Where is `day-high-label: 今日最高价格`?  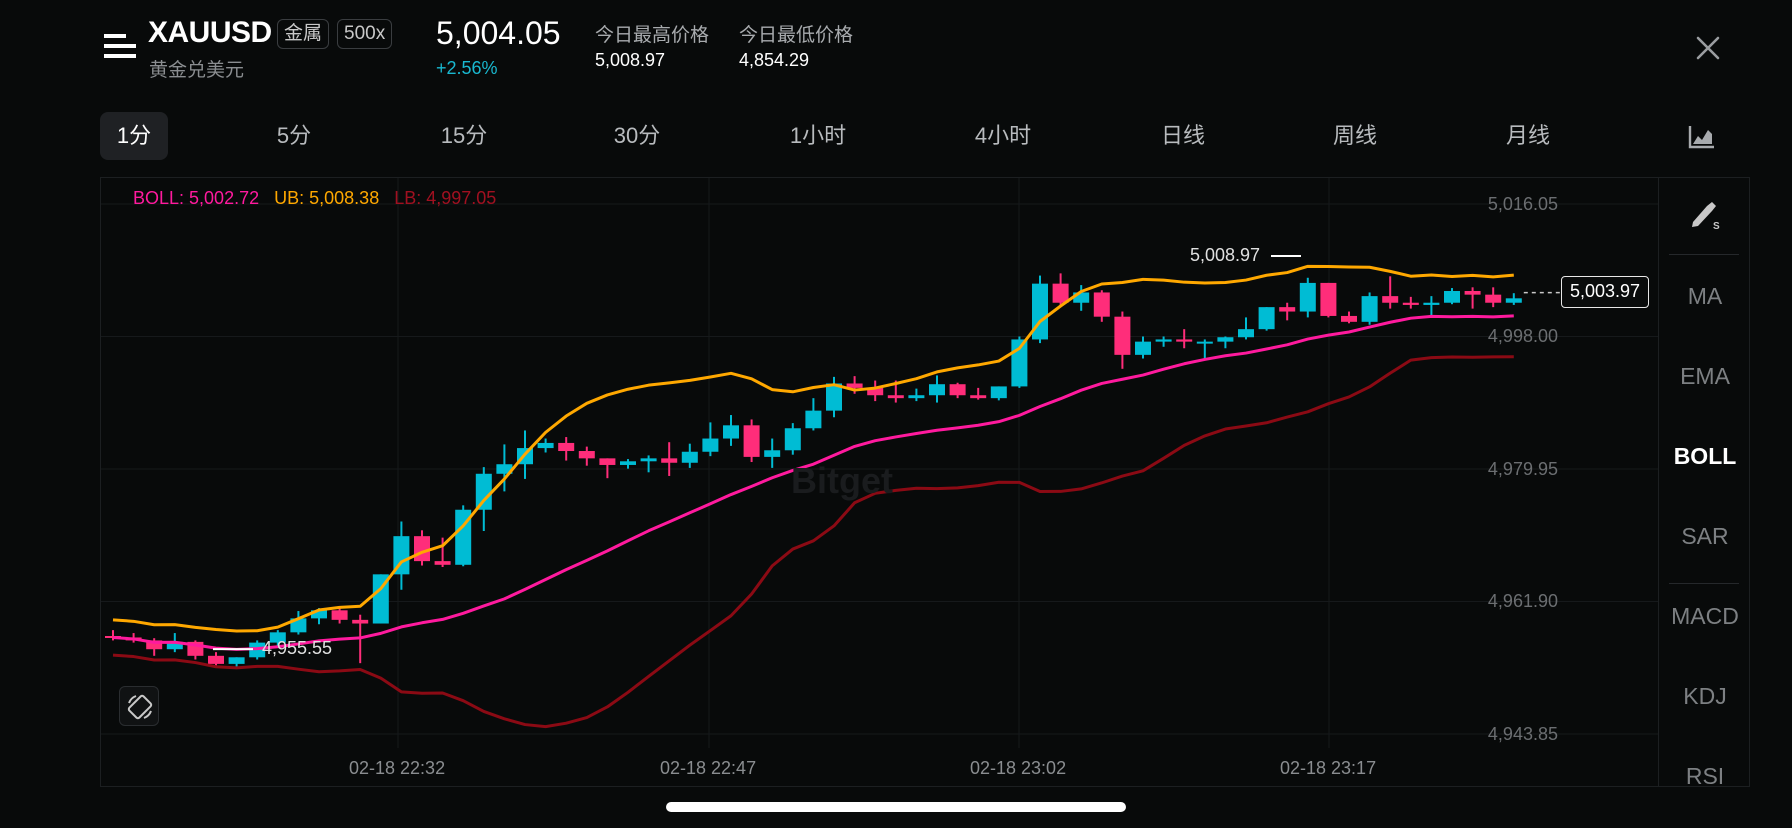
day-high-label: 今日最高价格 is located at coordinates (652, 35).